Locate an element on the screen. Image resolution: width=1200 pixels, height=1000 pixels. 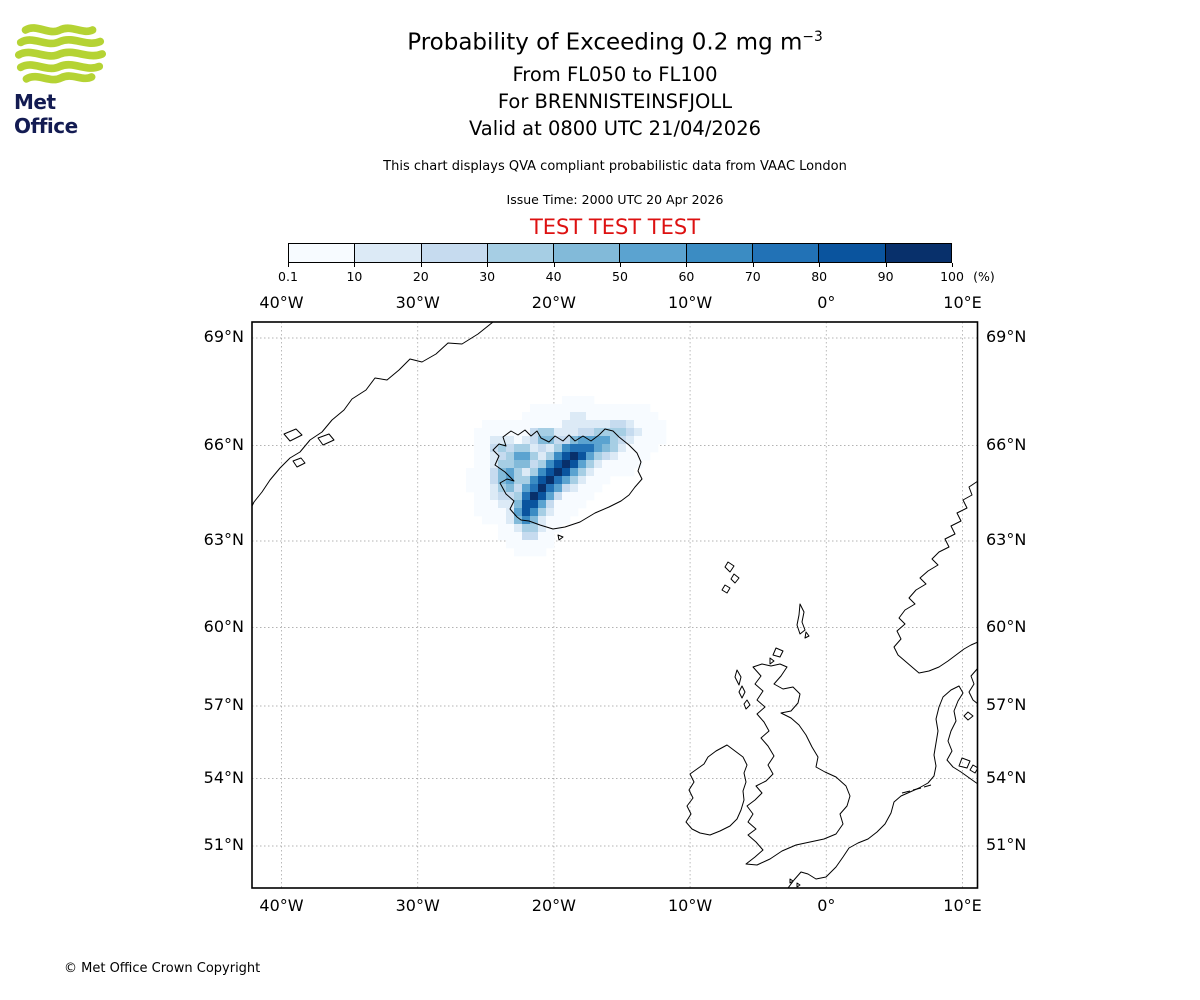
test-banner: TEST TEST TEST is located at coordinates (615, 227).